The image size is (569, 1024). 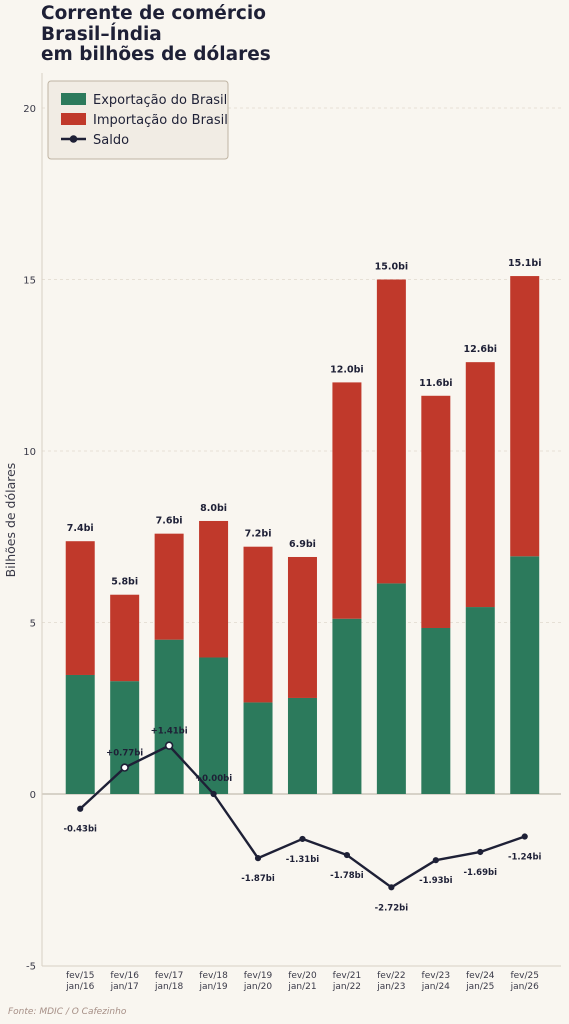 I want to click on total-label: 5.8bi, so click(x=124, y=582).